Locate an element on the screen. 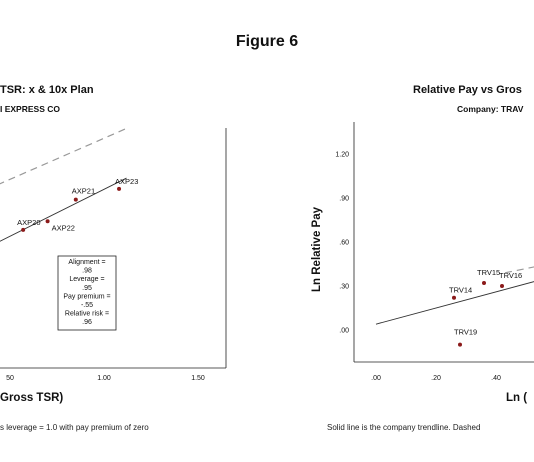  right-y-tick-label: .60 is located at coordinates (344, 242).